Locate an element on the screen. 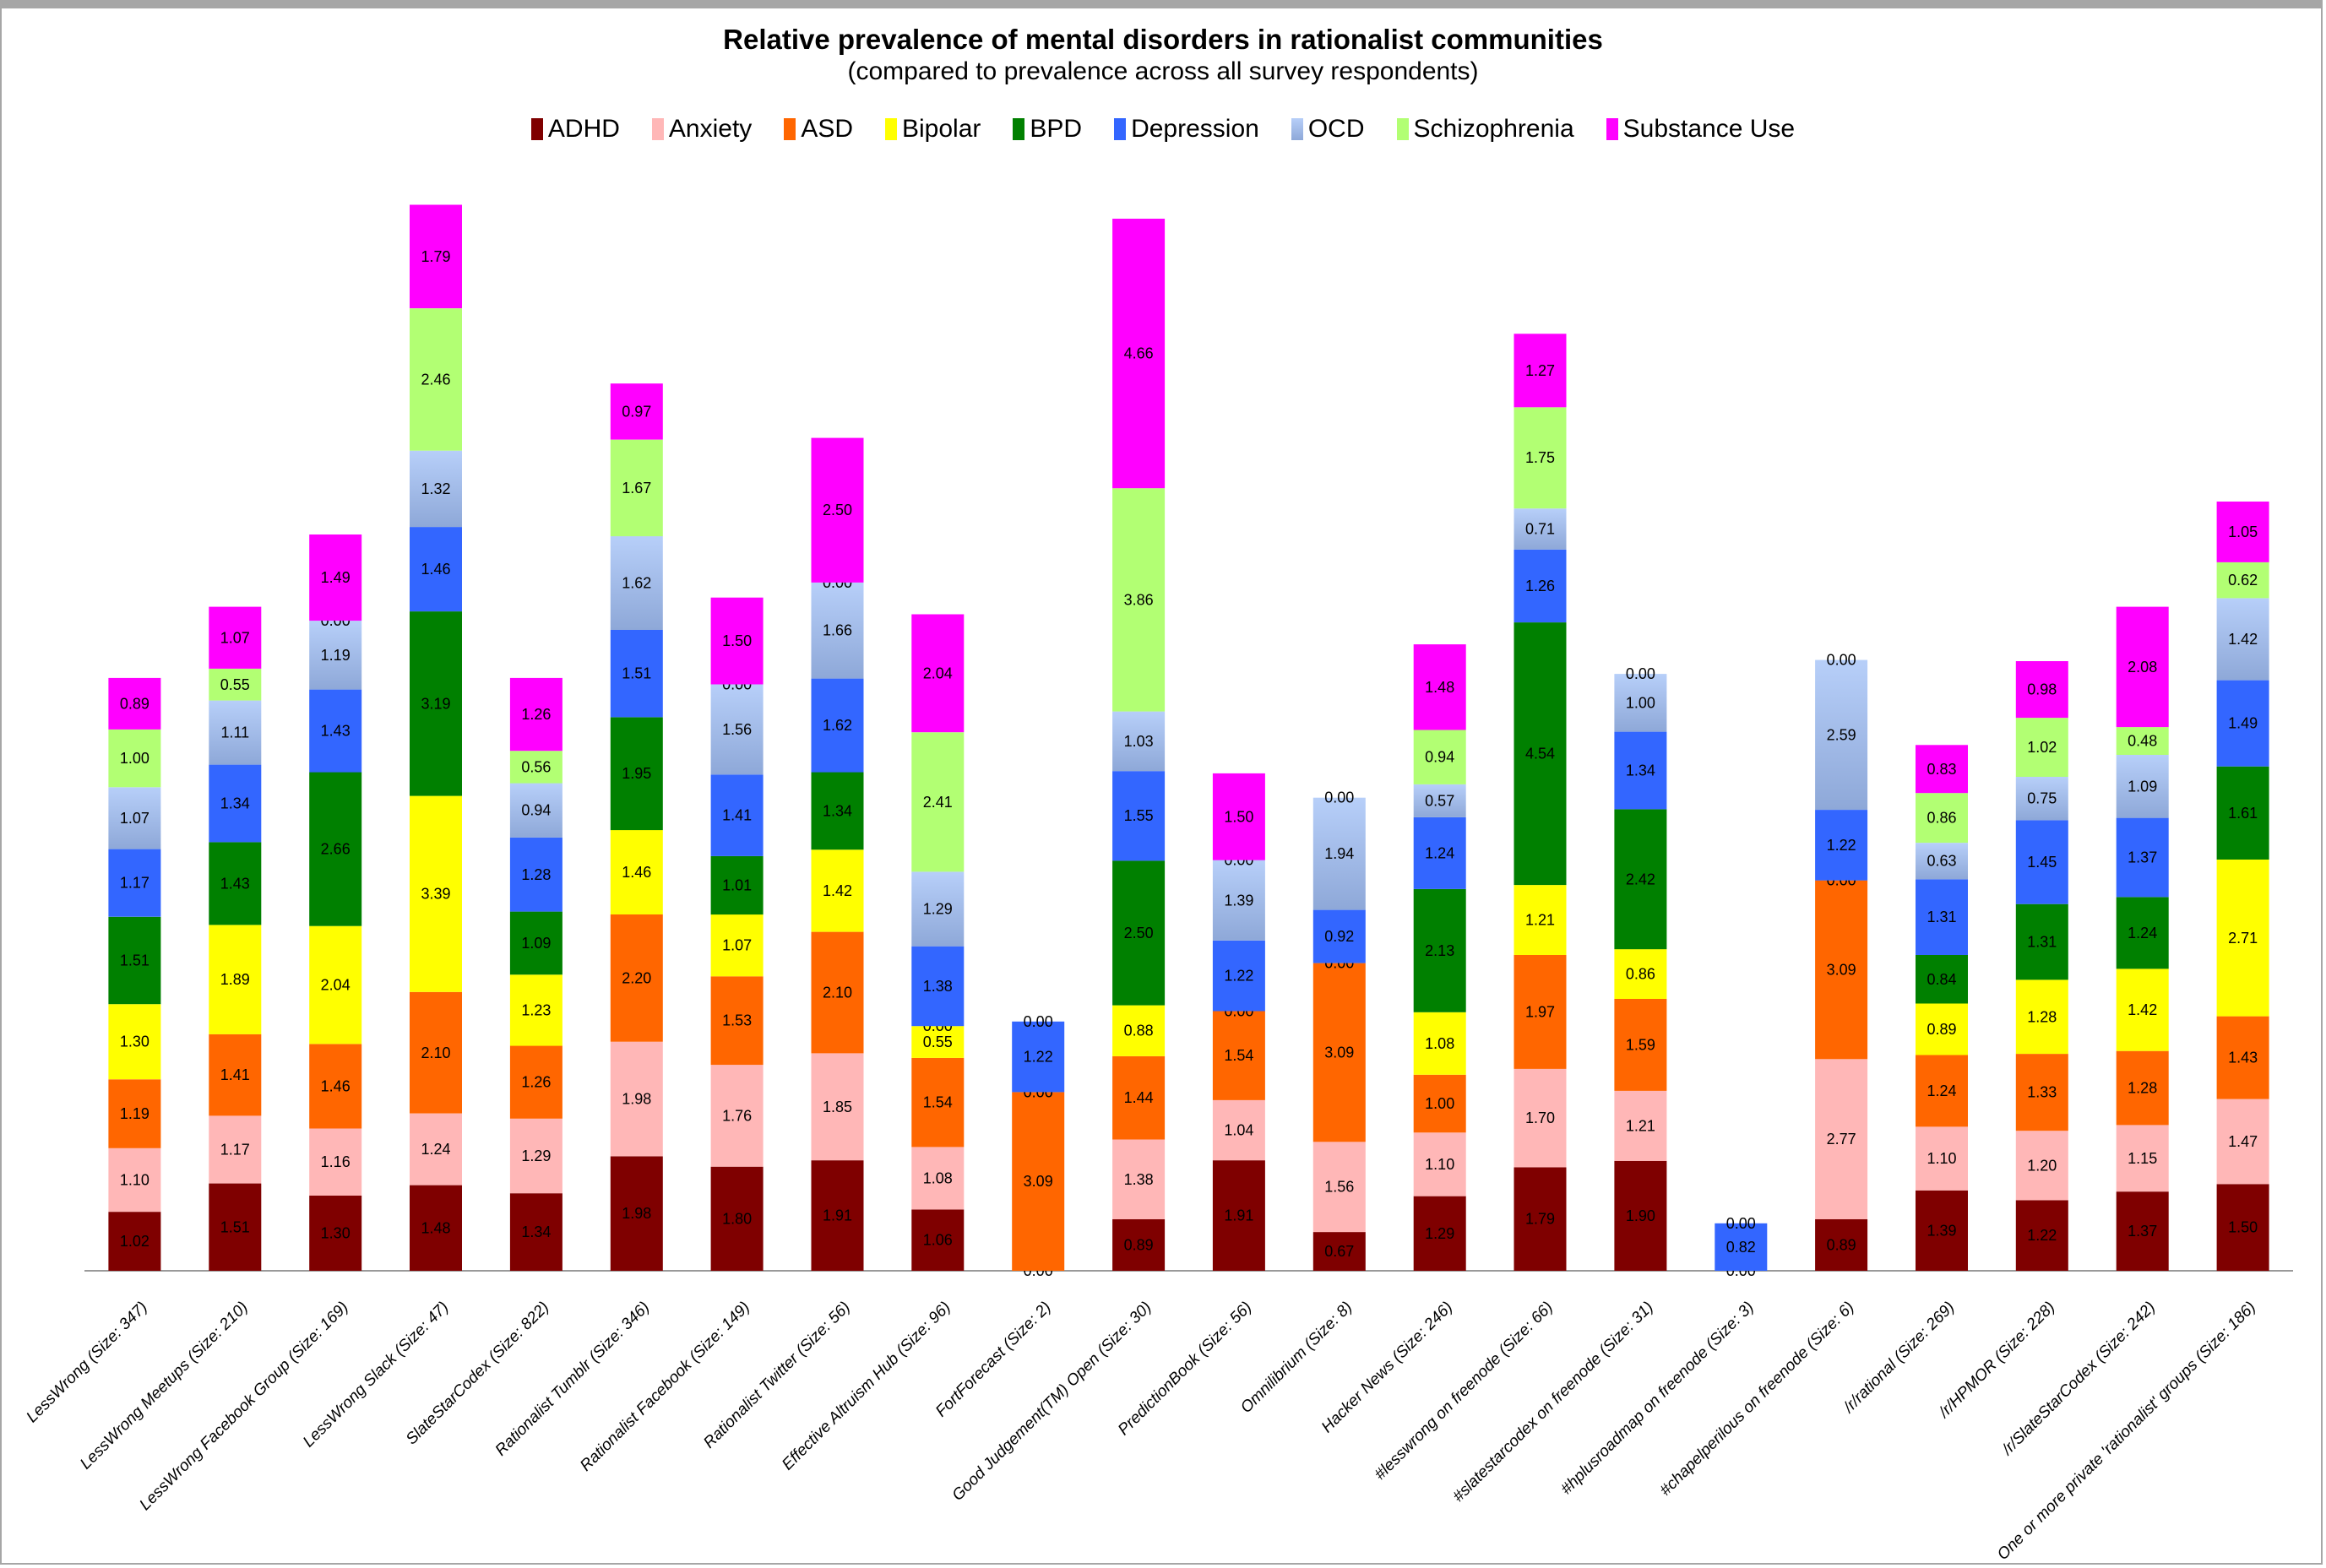 This screenshot has width=2326, height=1568. legend-swatch is located at coordinates (1612, 129).